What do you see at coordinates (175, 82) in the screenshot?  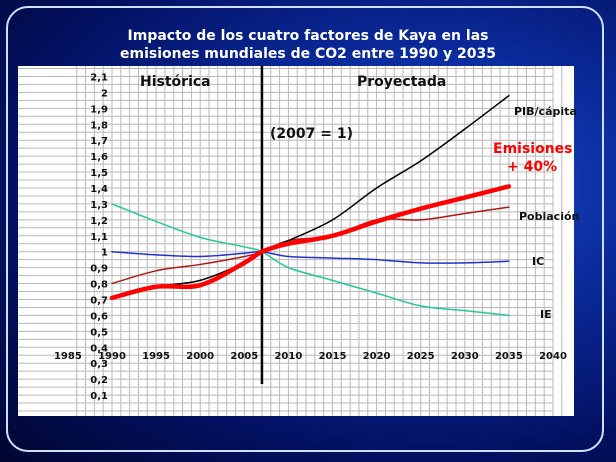 I see `label-historic: Histórica` at bounding box center [175, 82].